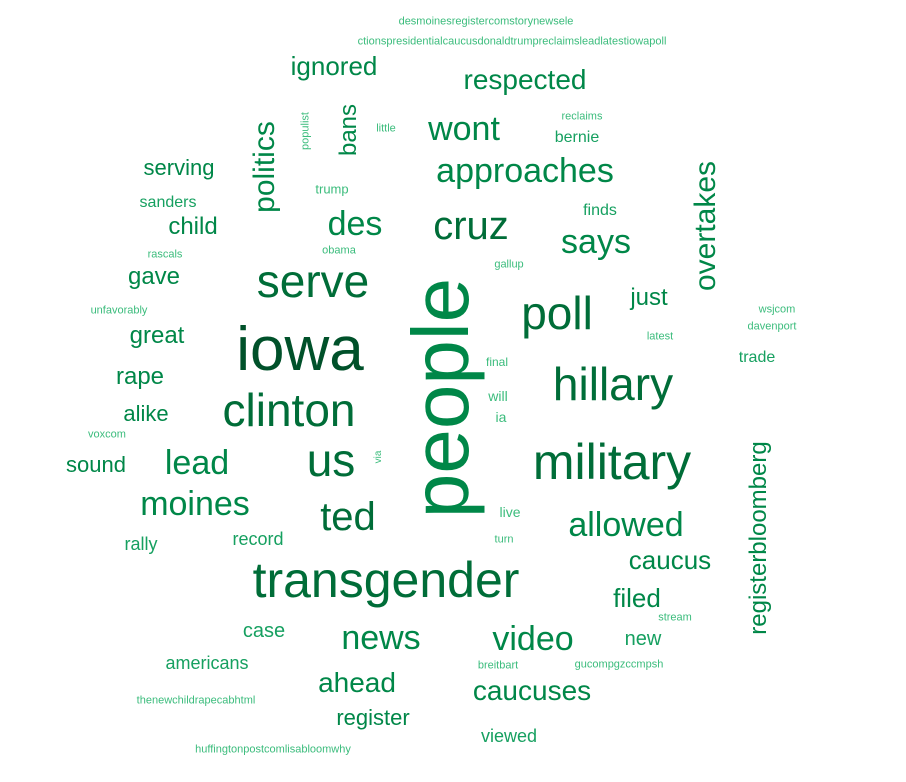 The image size is (906, 782). Describe the element at coordinates (355, 224) in the screenshot. I see `word-des: des` at that location.